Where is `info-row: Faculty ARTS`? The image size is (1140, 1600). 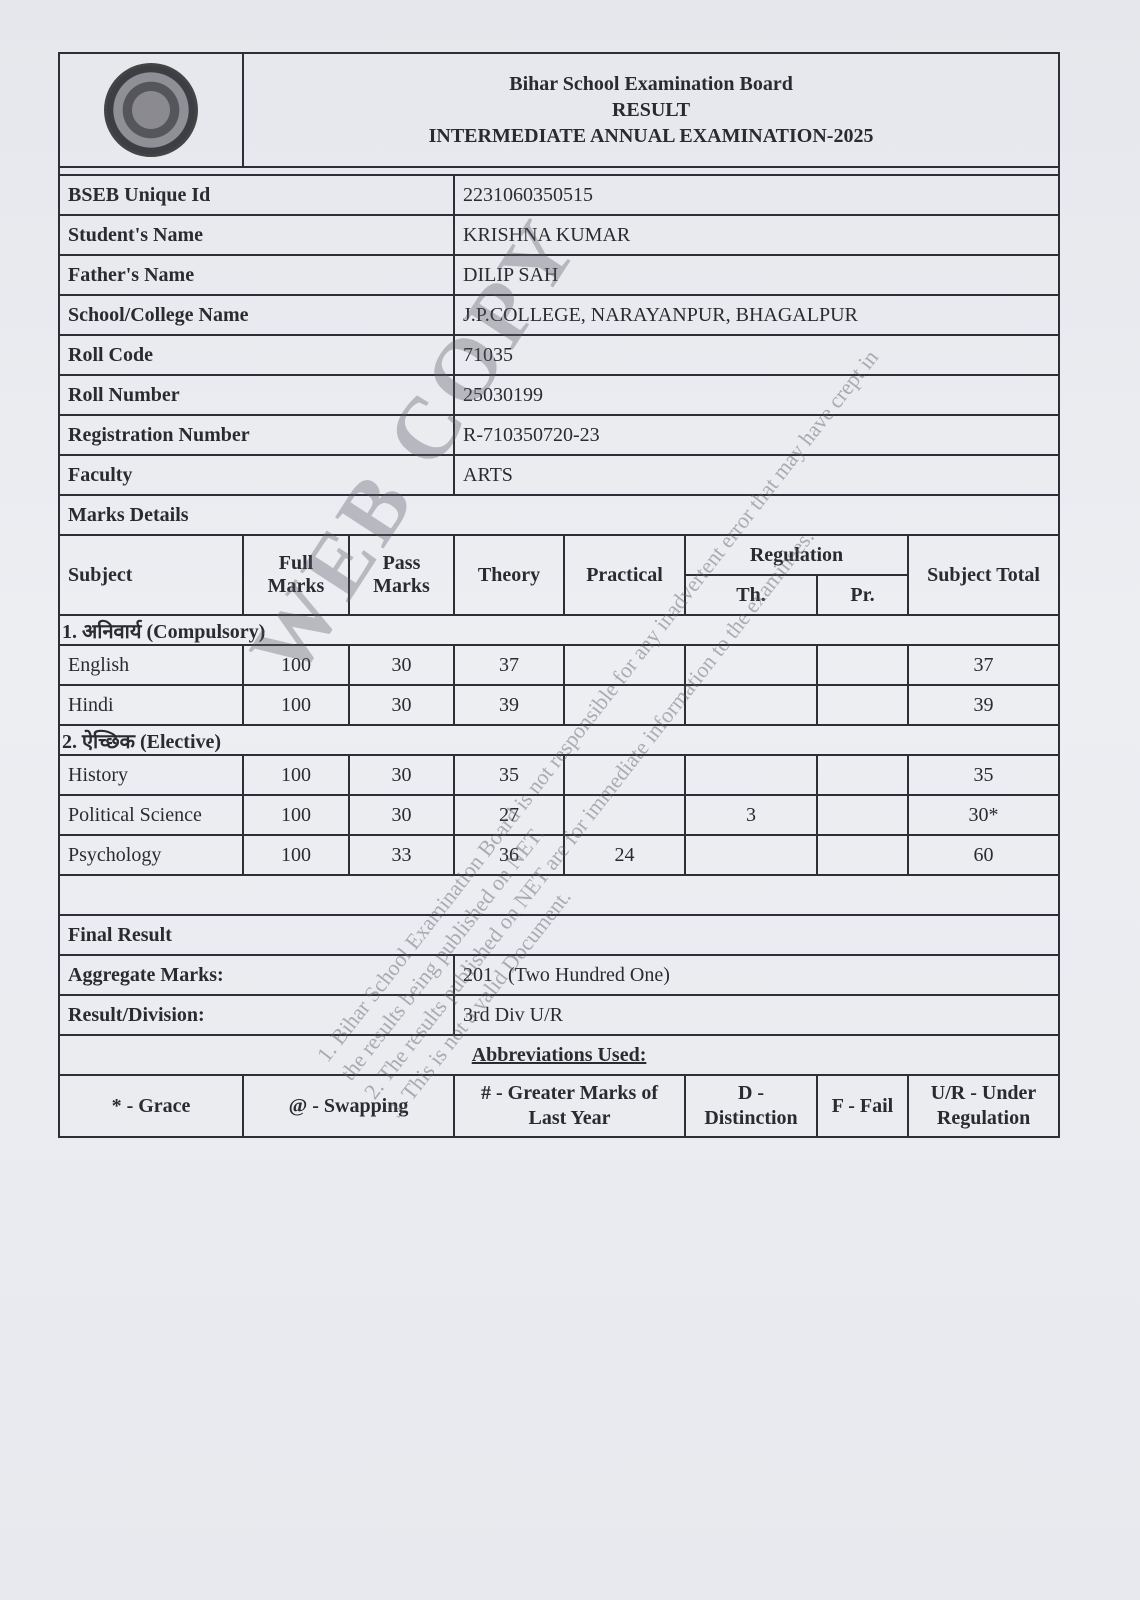
info-row: Faculty ARTS is located at coordinates (559, 475).